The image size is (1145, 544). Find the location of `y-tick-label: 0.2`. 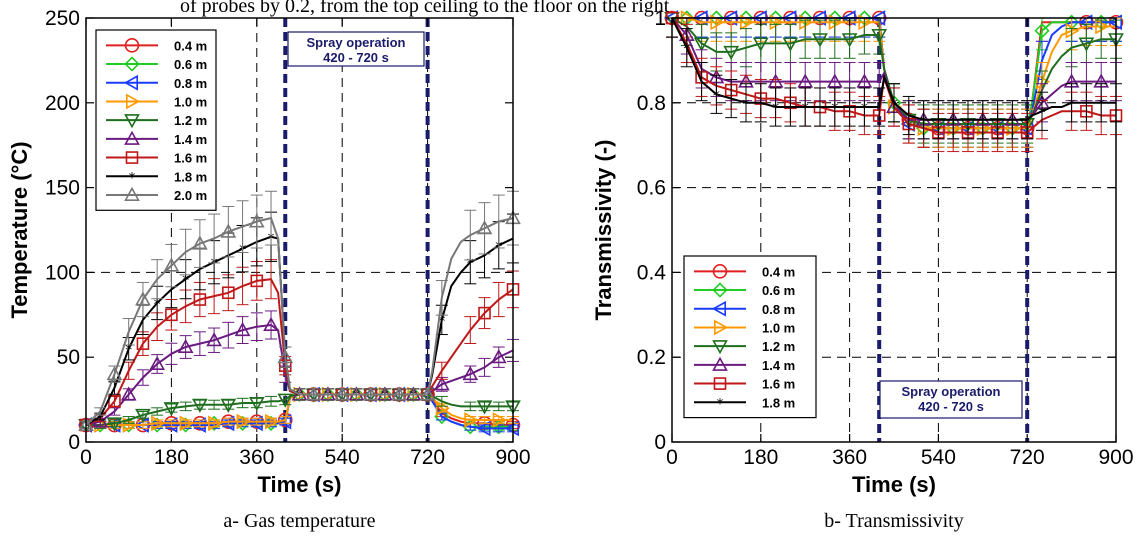

y-tick-label: 0.2 is located at coordinates (651, 357).